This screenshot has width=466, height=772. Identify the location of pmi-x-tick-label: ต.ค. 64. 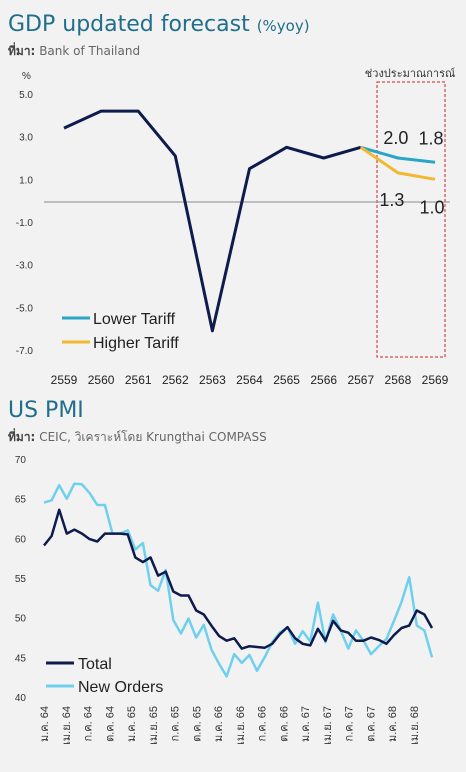
(110, 724).